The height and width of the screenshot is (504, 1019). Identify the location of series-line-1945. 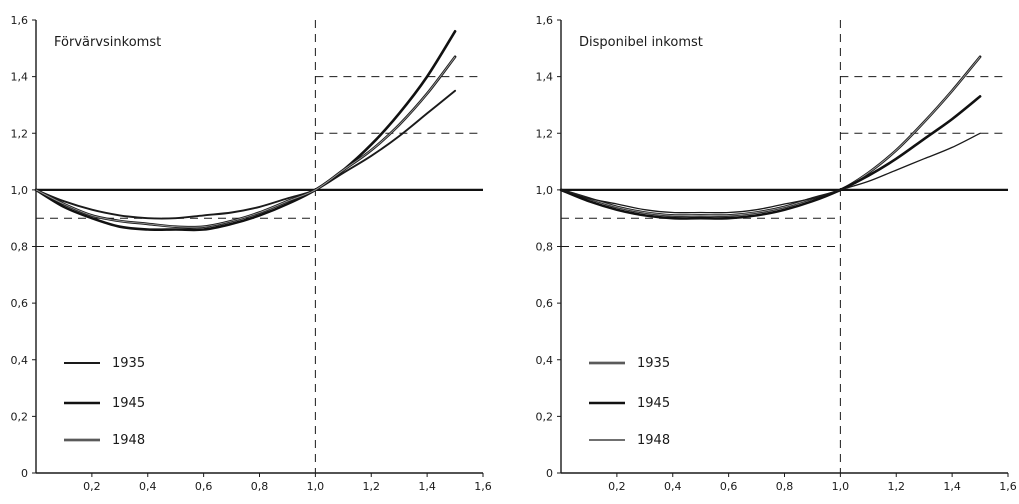
(770, 157).